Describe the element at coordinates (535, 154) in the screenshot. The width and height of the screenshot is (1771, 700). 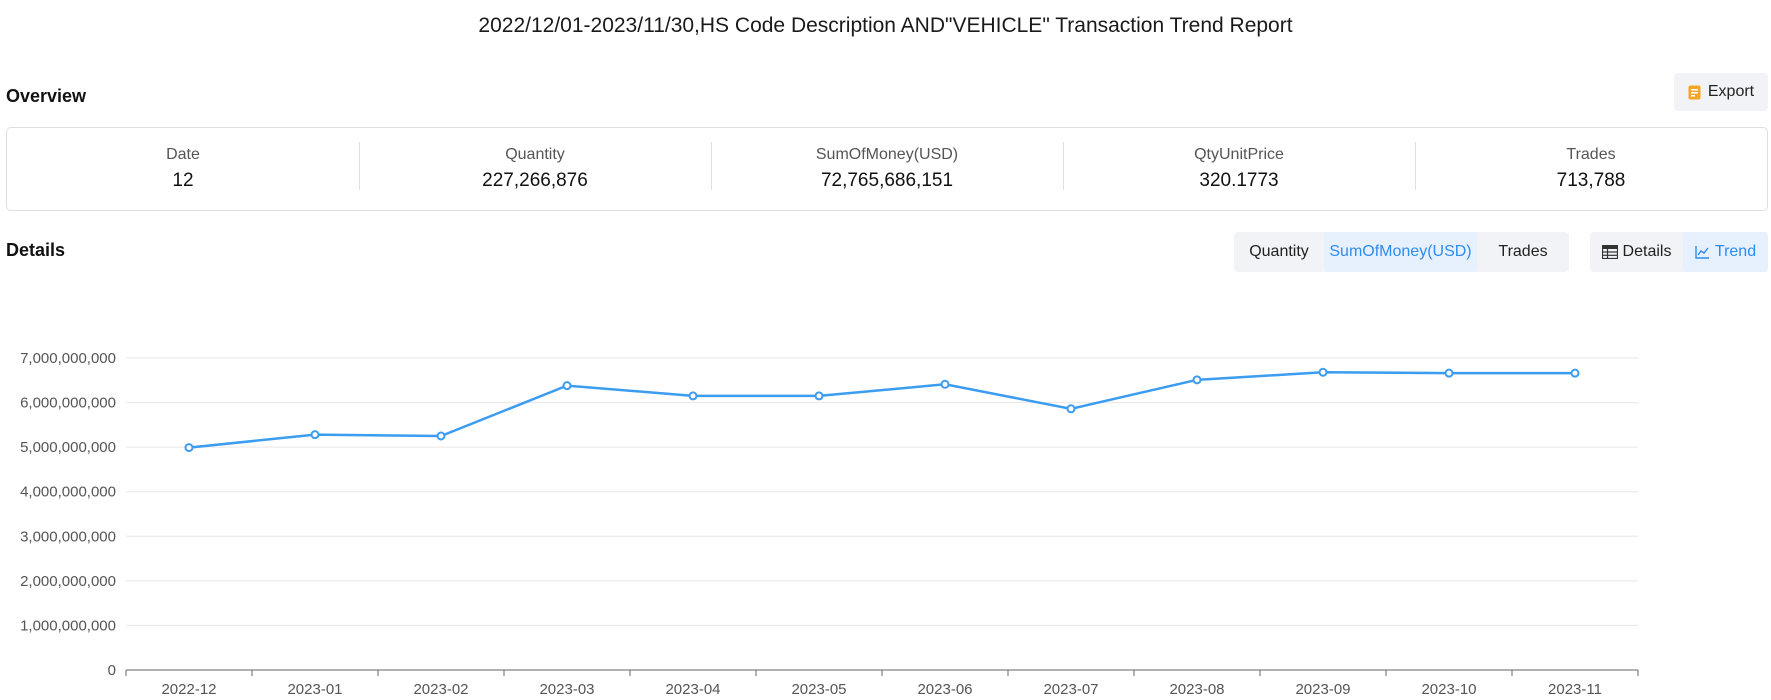
I see `stat-label: Quantity` at that location.